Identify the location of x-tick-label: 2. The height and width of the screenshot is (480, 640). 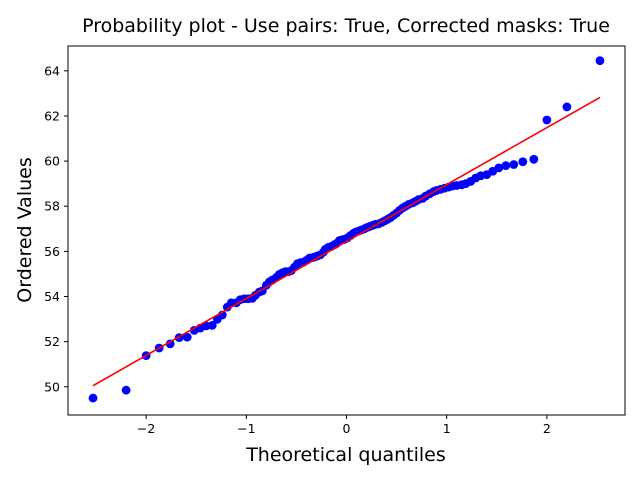
(547, 428).